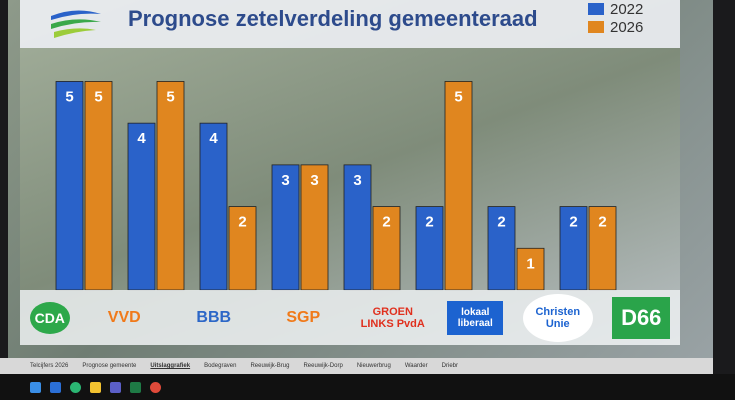 The image size is (735, 400). I want to click on excel-icon, so click(135, 387).